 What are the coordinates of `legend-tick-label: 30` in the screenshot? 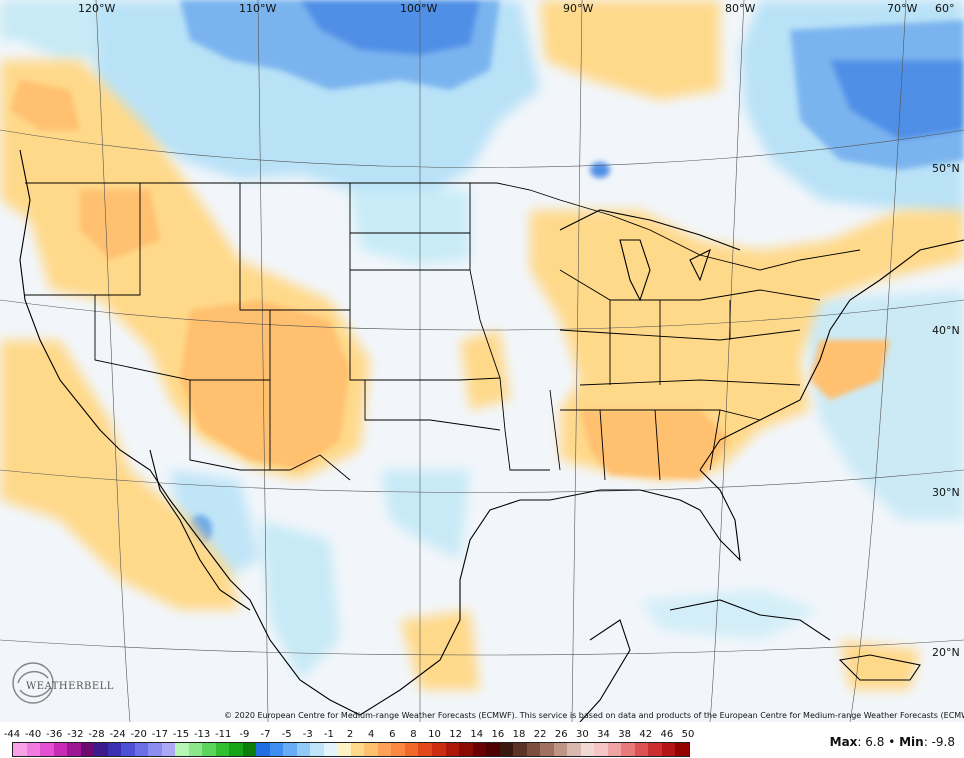 It's located at (582, 734).